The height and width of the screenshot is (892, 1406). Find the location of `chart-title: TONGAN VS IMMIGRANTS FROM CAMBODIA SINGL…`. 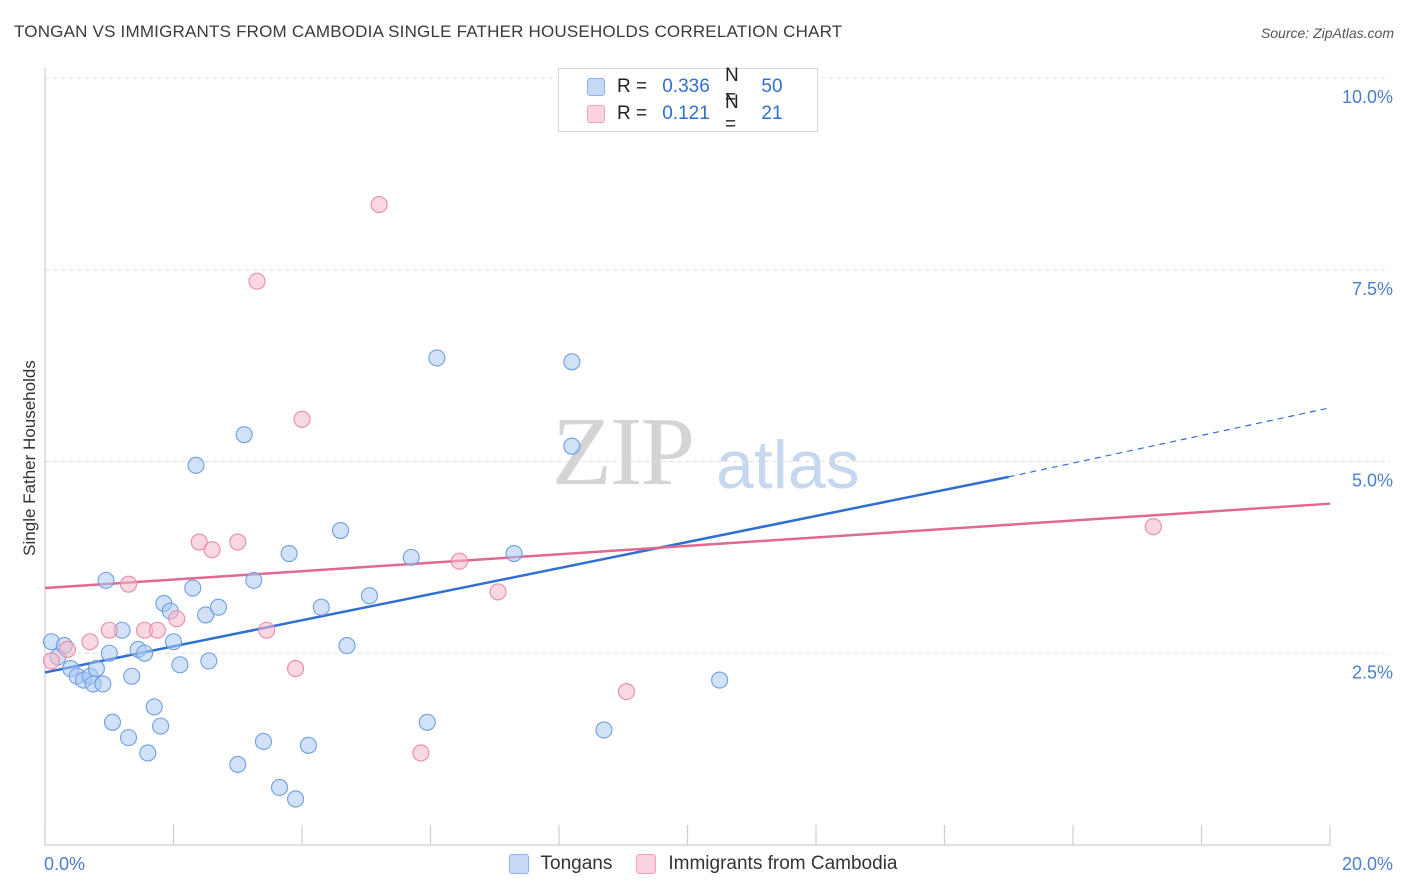

chart-title: TONGAN VS IMMIGRANTS FROM CAMBODIA SINGL… is located at coordinates (428, 31).